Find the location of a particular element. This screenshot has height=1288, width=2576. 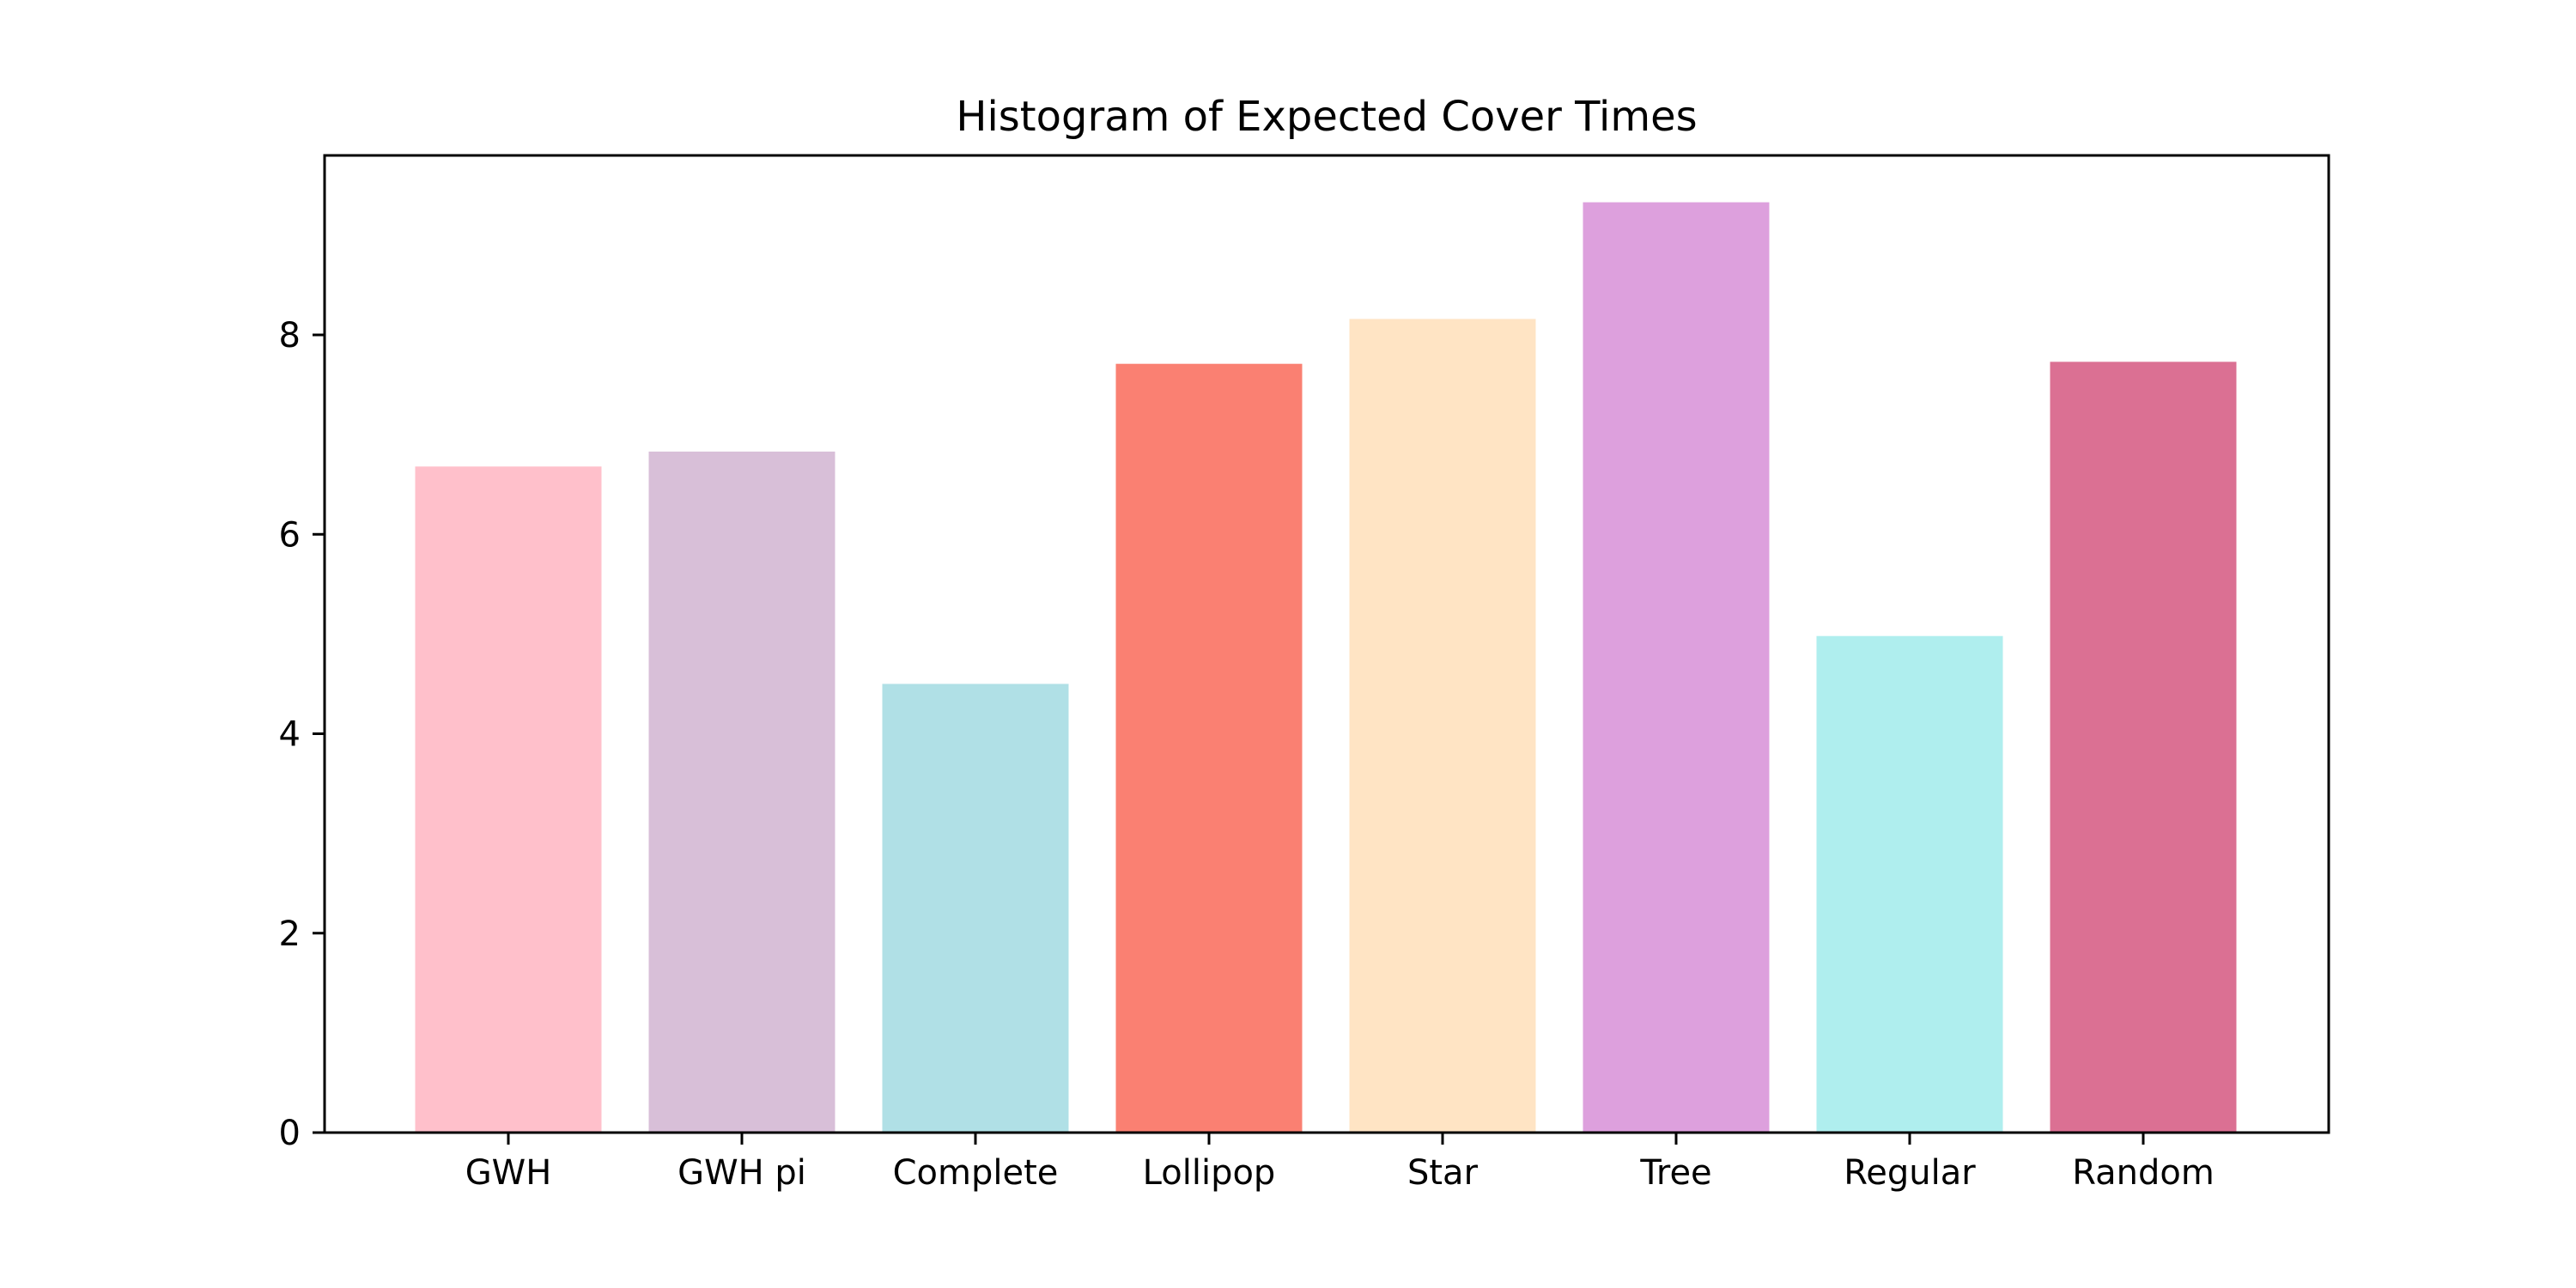

bar-complete is located at coordinates (976, 908).